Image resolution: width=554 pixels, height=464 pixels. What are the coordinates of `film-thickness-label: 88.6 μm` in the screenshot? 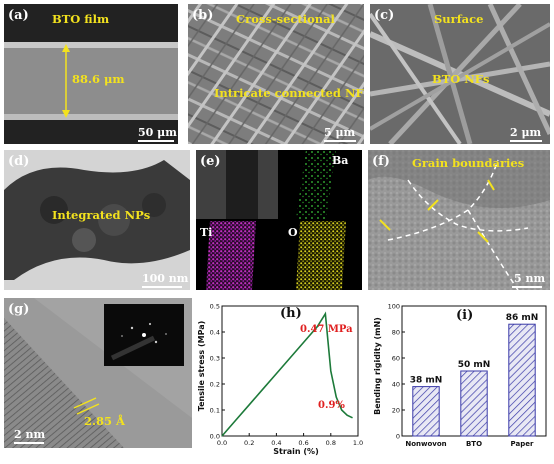 It's located at (98, 79).